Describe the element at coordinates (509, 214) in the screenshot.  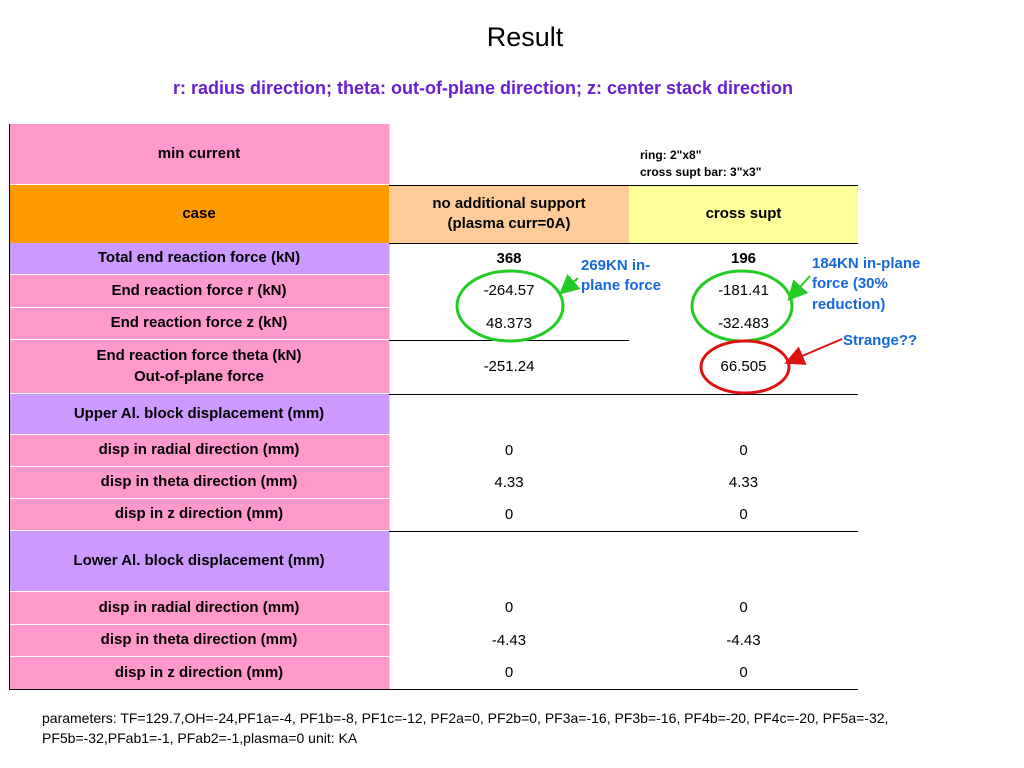
I see `col-no-support-header: no additional support (plasma curr=0A)` at that location.